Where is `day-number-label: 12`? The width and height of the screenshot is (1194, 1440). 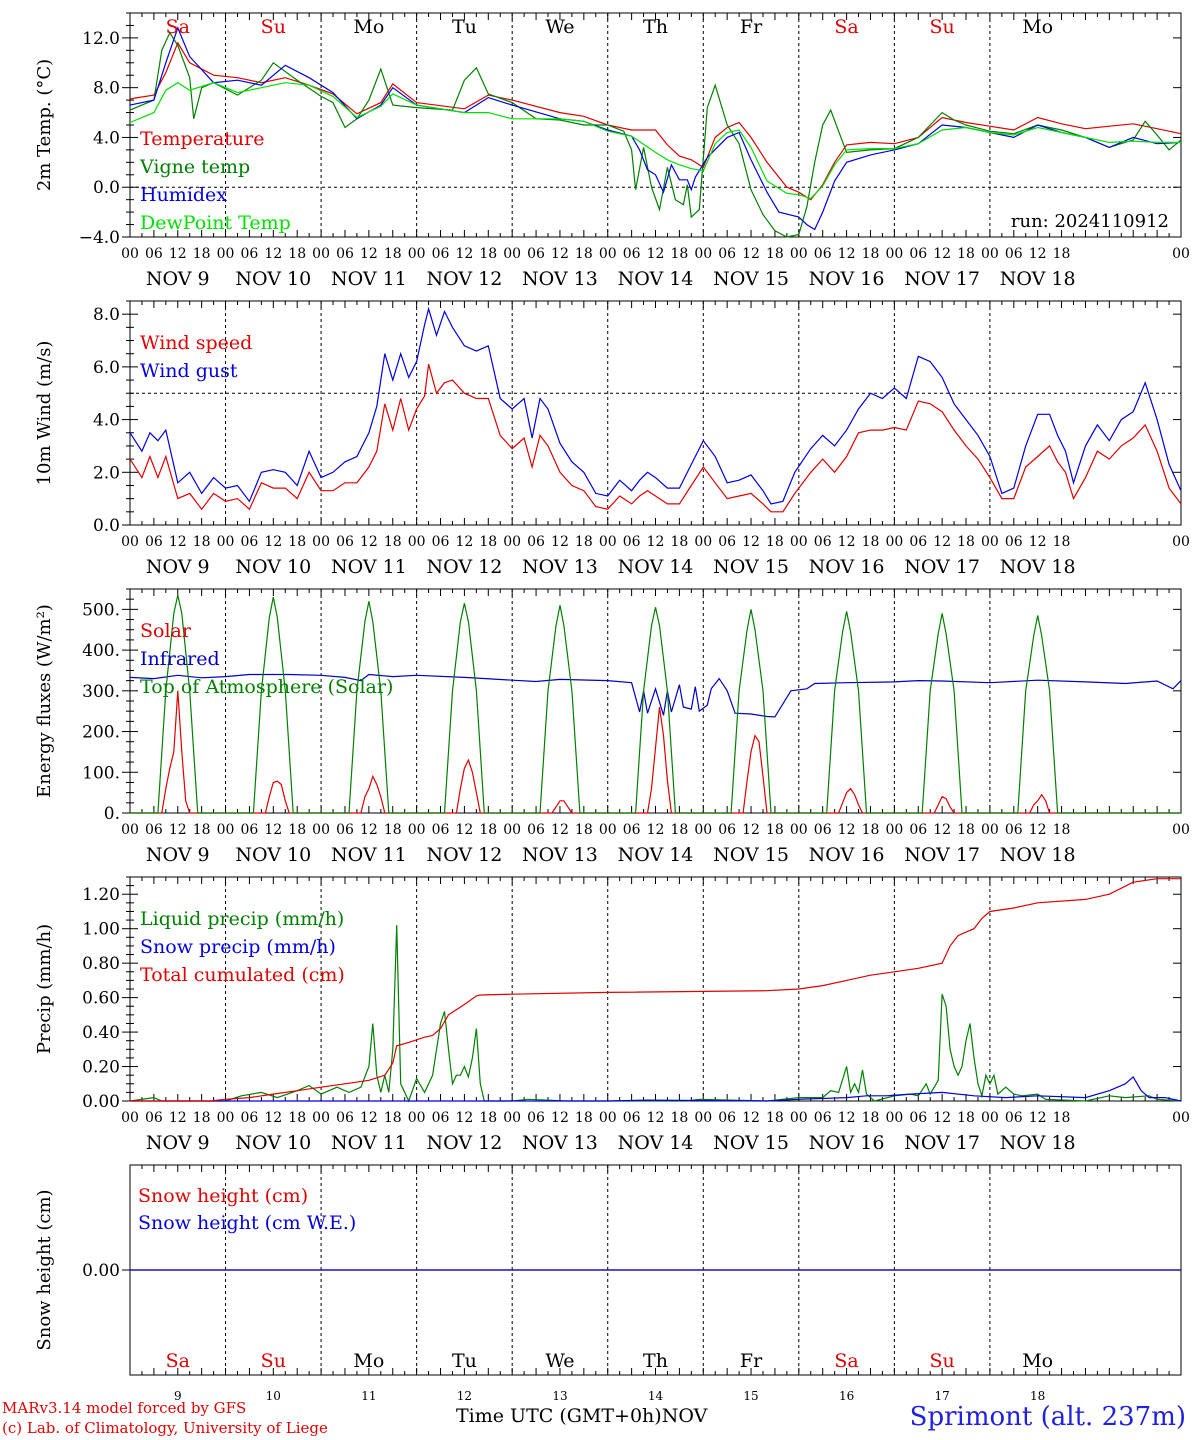 day-number-label: 12 is located at coordinates (464, 1396).